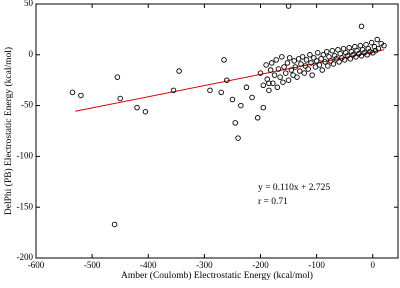  What do you see at coordinates (25, 206) in the screenshot?
I see `y-tick-label: -150` at bounding box center [25, 206].